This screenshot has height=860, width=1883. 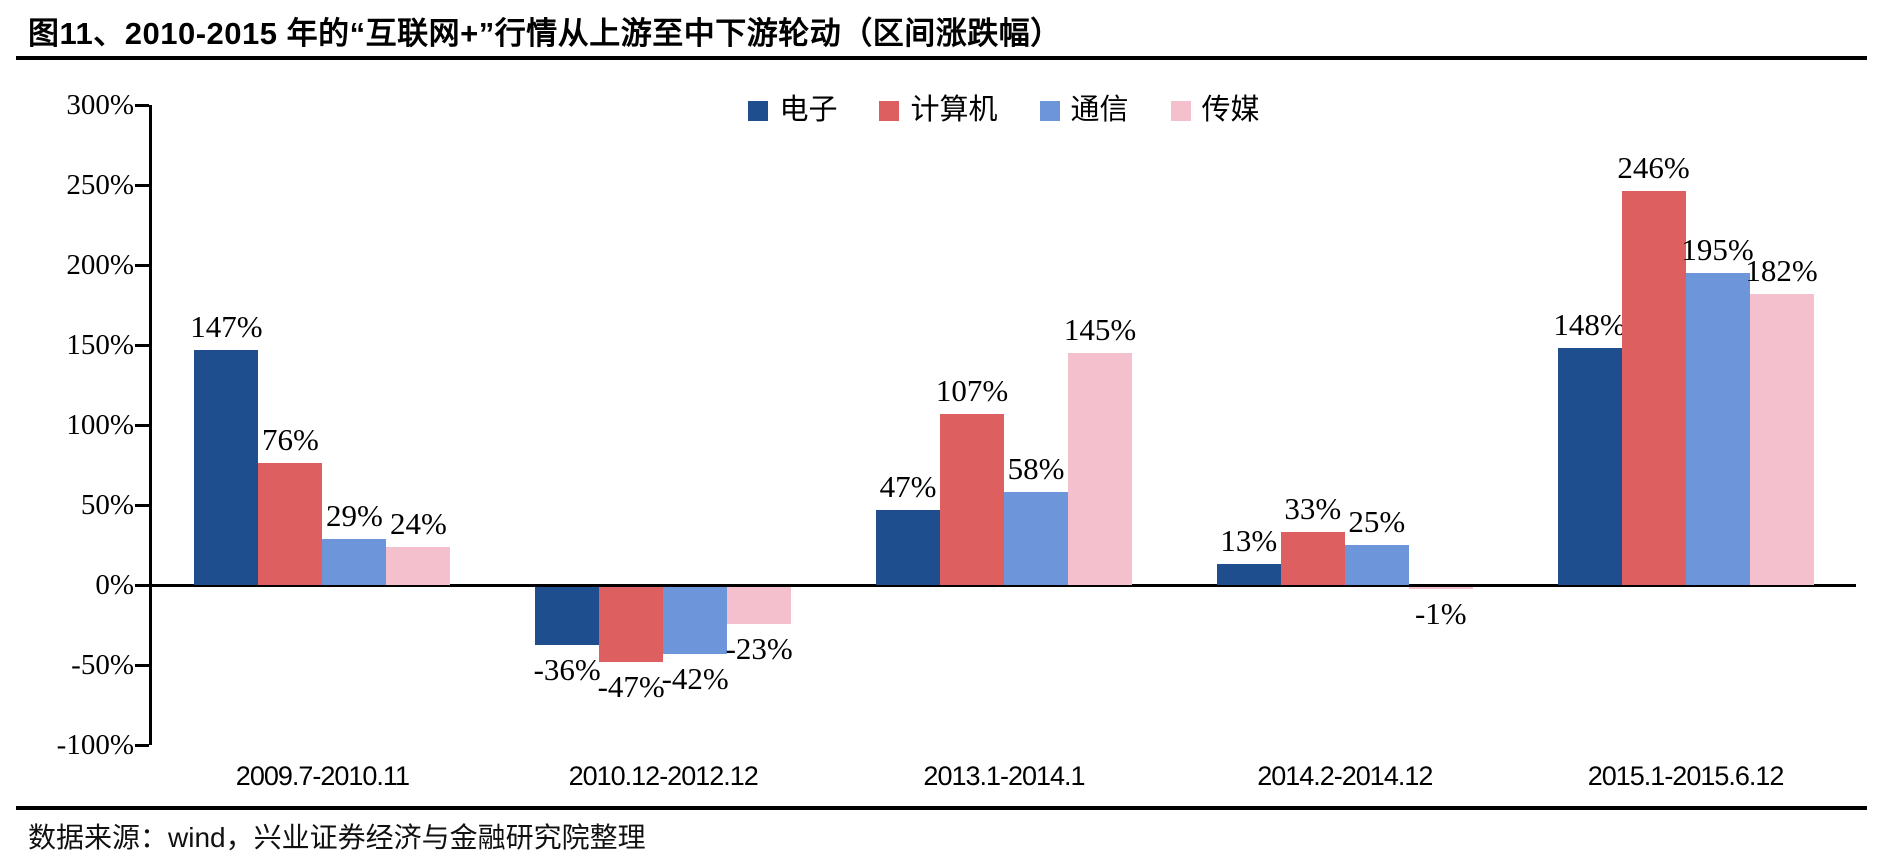 What do you see at coordinates (95, 745) in the screenshot?
I see `y-axis-label: -100%` at bounding box center [95, 745].